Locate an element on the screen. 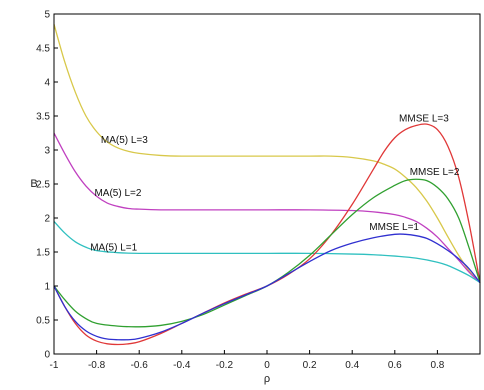 The height and width of the screenshot is (390, 484). y-tick-label-2: 1 is located at coordinates (47, 287).